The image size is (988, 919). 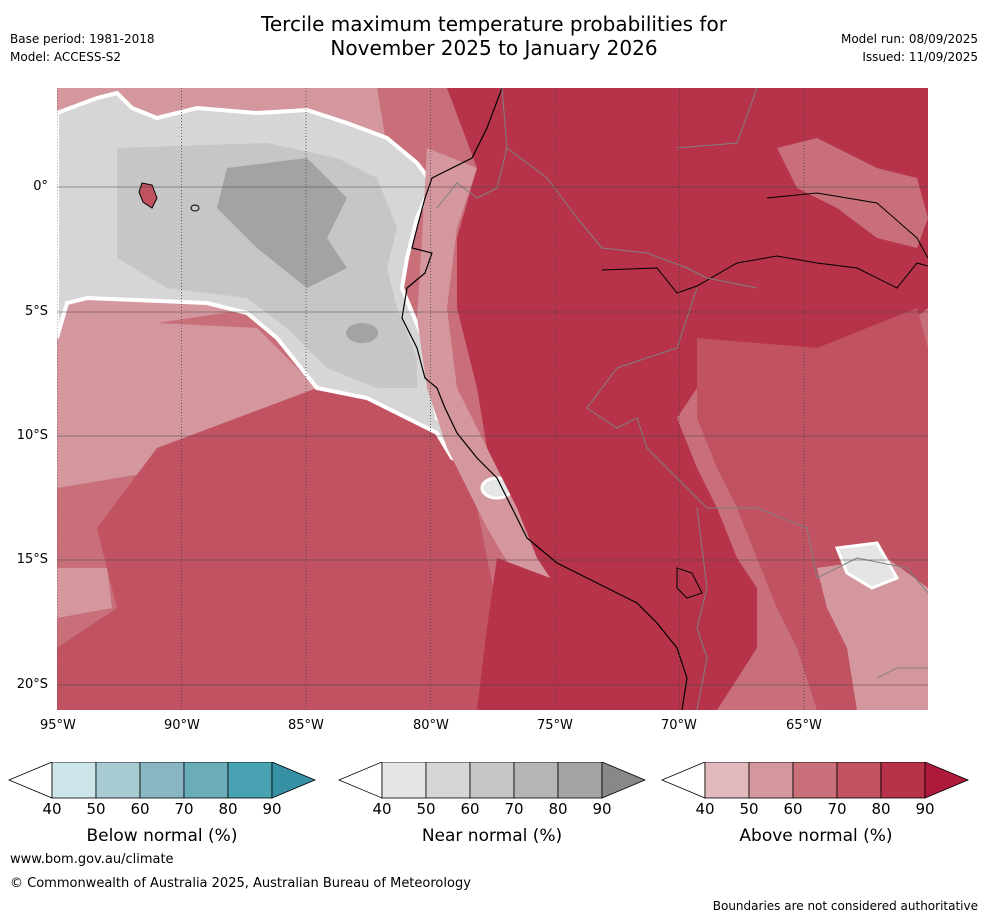 I want to click on lat-tick-0: 0°, so click(x=40, y=186).